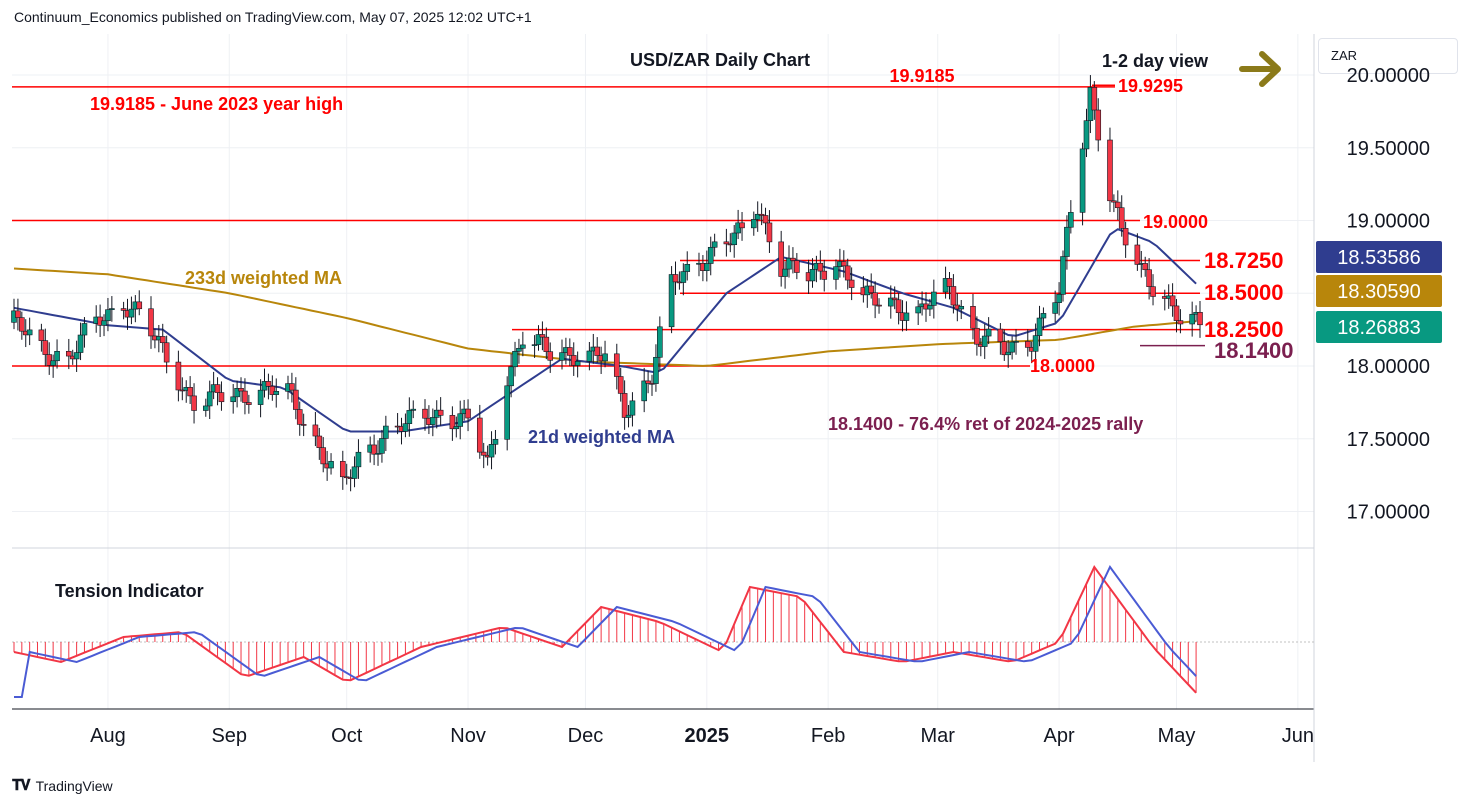  I want to click on x-tick-label: Apr, so click(1059, 736).